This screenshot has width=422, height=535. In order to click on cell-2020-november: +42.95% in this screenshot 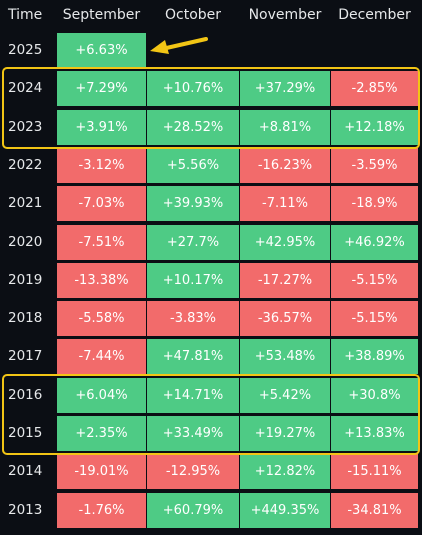, I will do `click(285, 242)`.